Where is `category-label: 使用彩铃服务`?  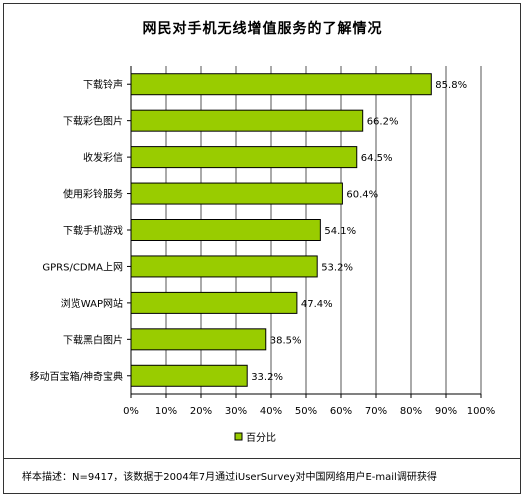
category-label: 使用彩铃服务 is located at coordinates (93, 194).